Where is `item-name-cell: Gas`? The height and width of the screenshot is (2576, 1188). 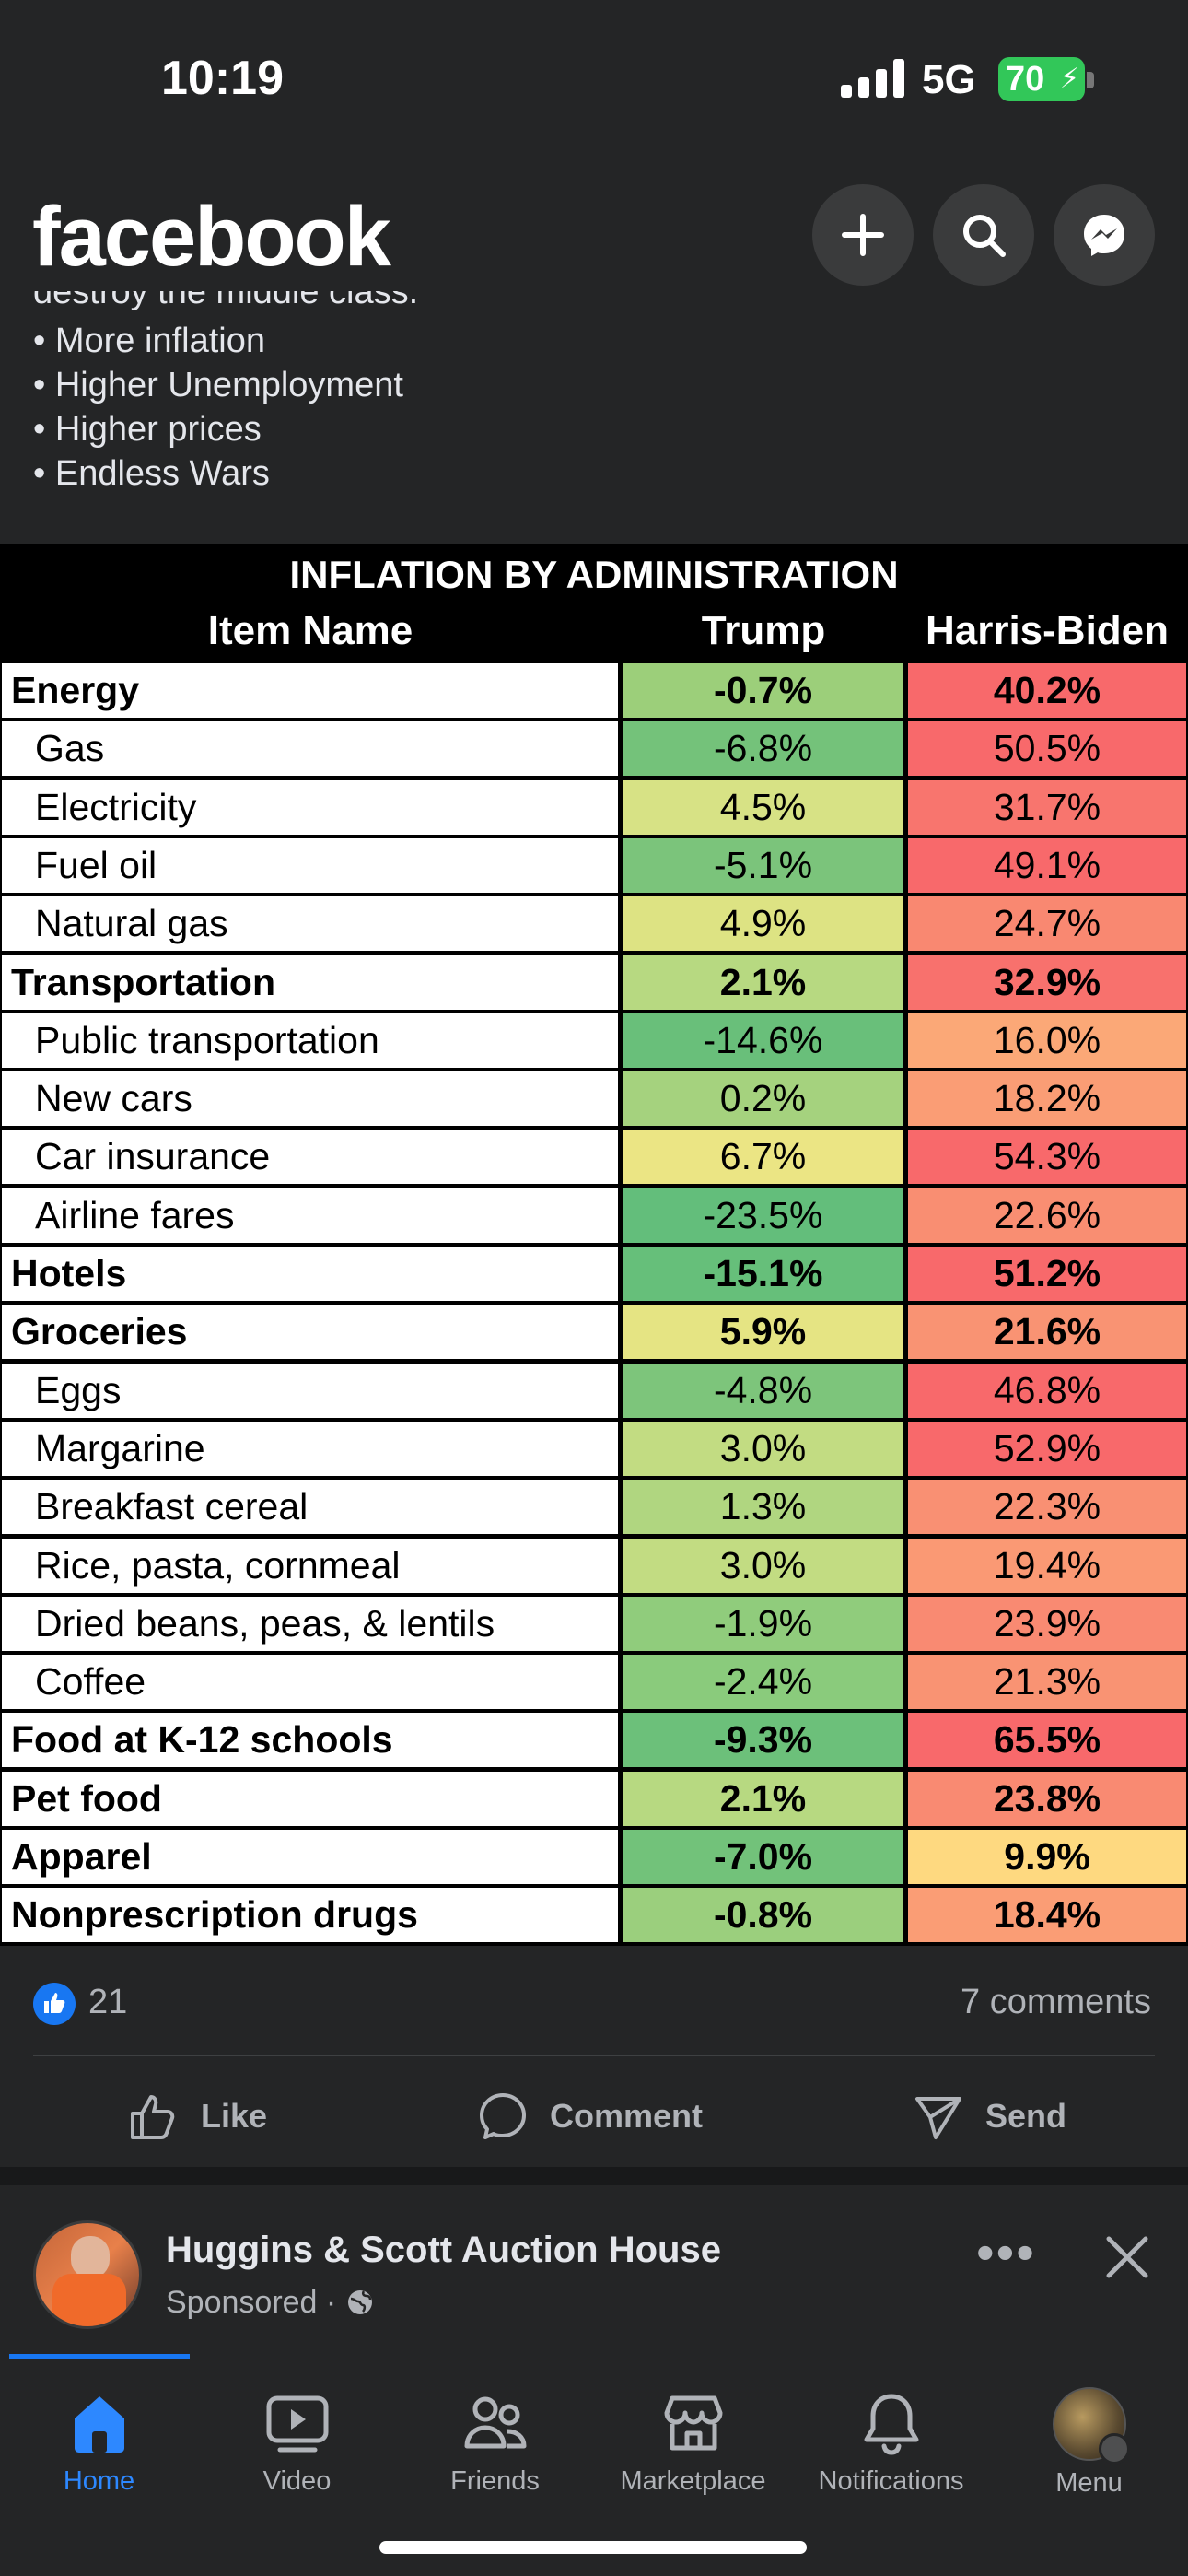
item-name-cell: Gas is located at coordinates (310, 749).